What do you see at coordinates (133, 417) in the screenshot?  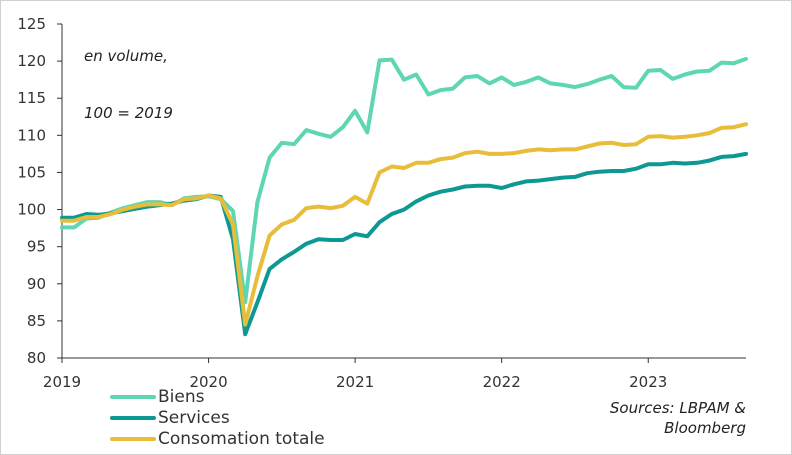 I see `legend-swatch-services` at bounding box center [133, 417].